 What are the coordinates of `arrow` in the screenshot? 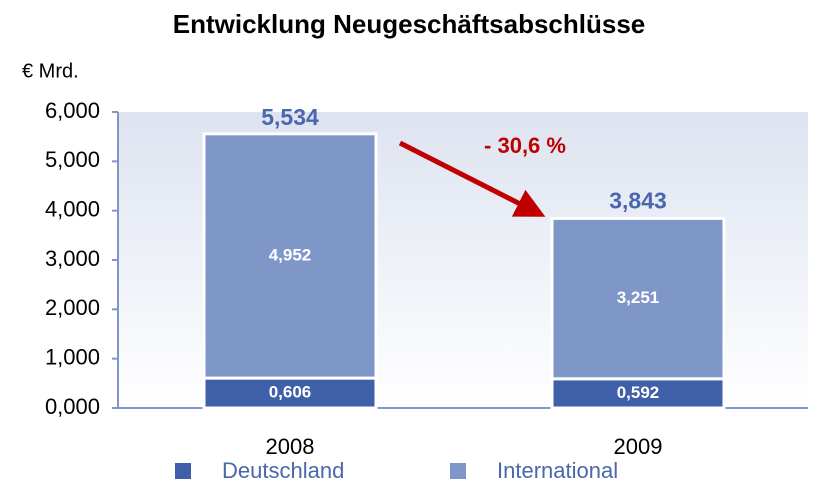 It's located at (472, 178).